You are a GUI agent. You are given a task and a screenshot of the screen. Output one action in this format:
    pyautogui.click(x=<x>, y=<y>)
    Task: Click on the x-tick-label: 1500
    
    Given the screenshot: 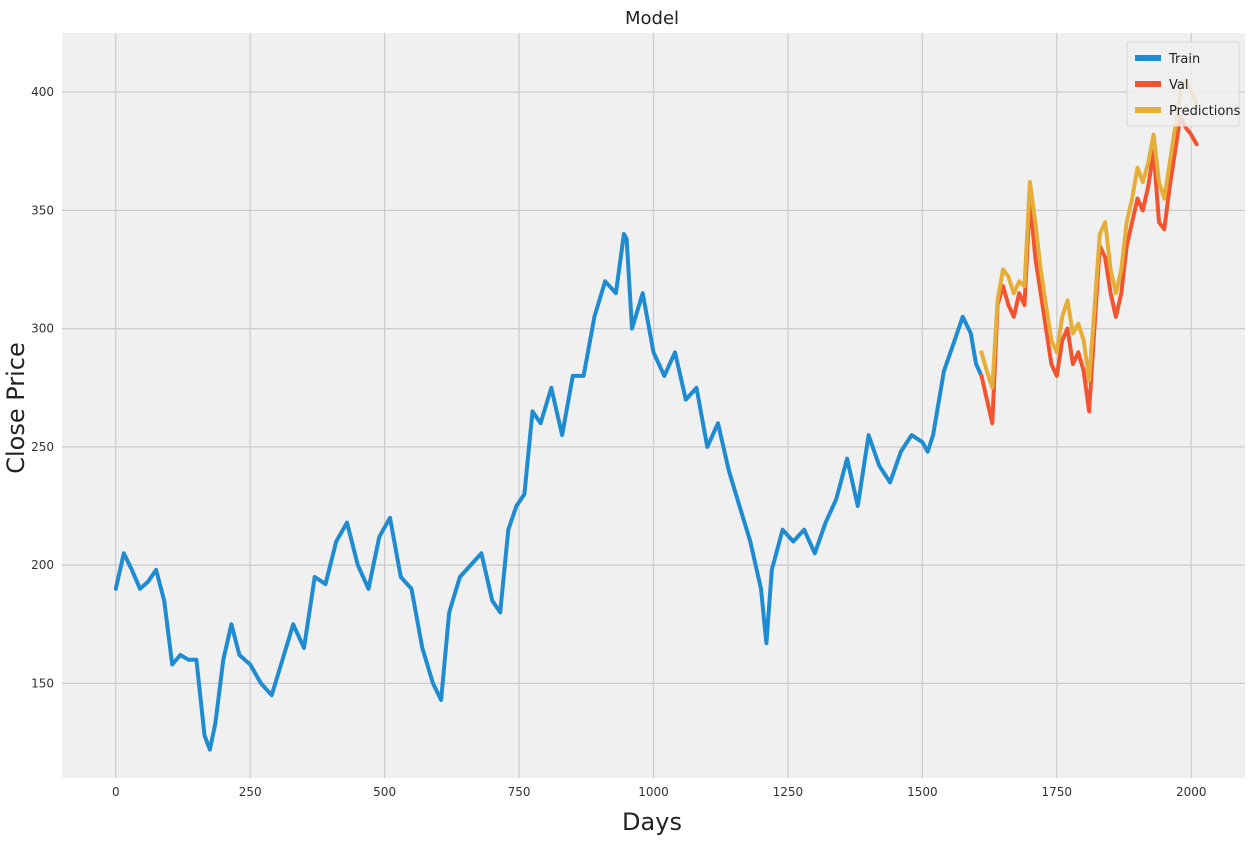 What is the action you would take?
    pyautogui.click(x=922, y=792)
    